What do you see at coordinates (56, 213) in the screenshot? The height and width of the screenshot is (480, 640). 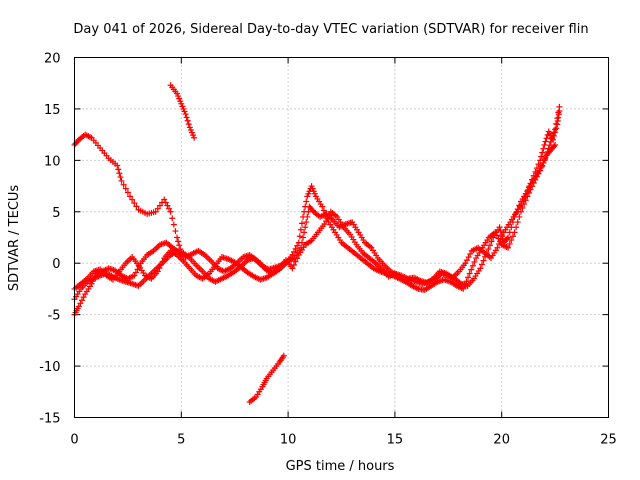 I see `y-tick-label: 5` at bounding box center [56, 213].